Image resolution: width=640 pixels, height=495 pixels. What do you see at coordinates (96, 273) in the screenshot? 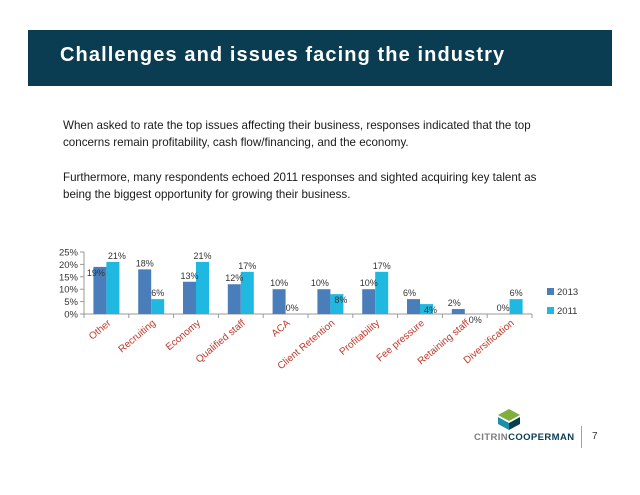
I see `data-label-2013-other: 19%` at bounding box center [96, 273].